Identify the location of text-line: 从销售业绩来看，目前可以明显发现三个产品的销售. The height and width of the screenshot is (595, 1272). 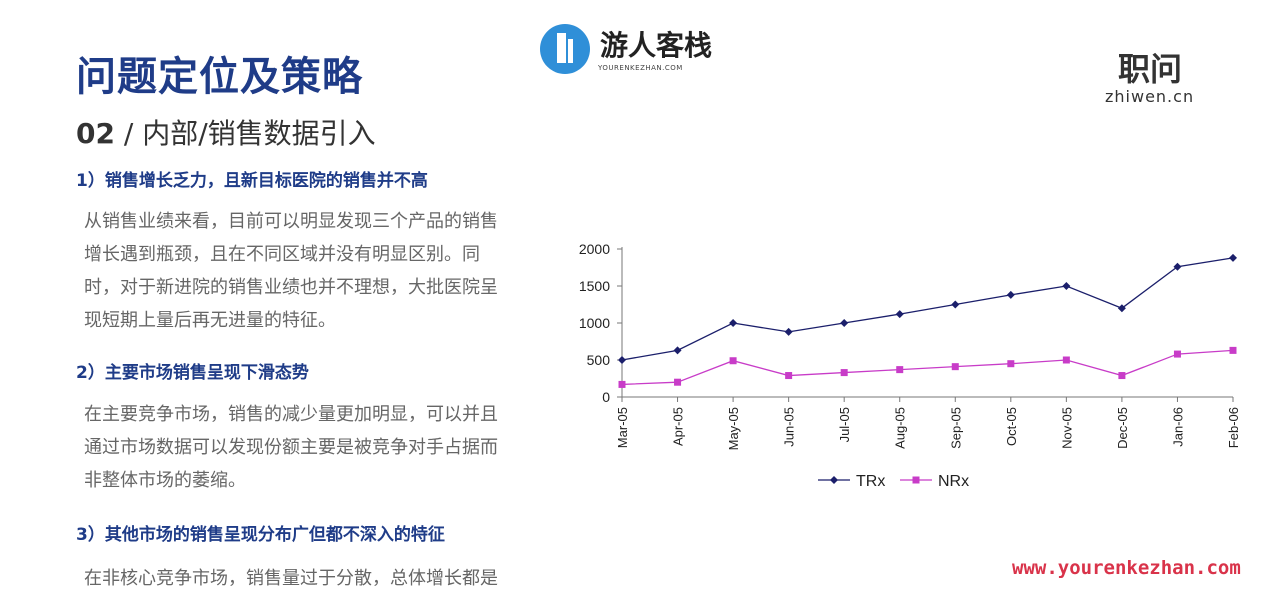
(291, 221).